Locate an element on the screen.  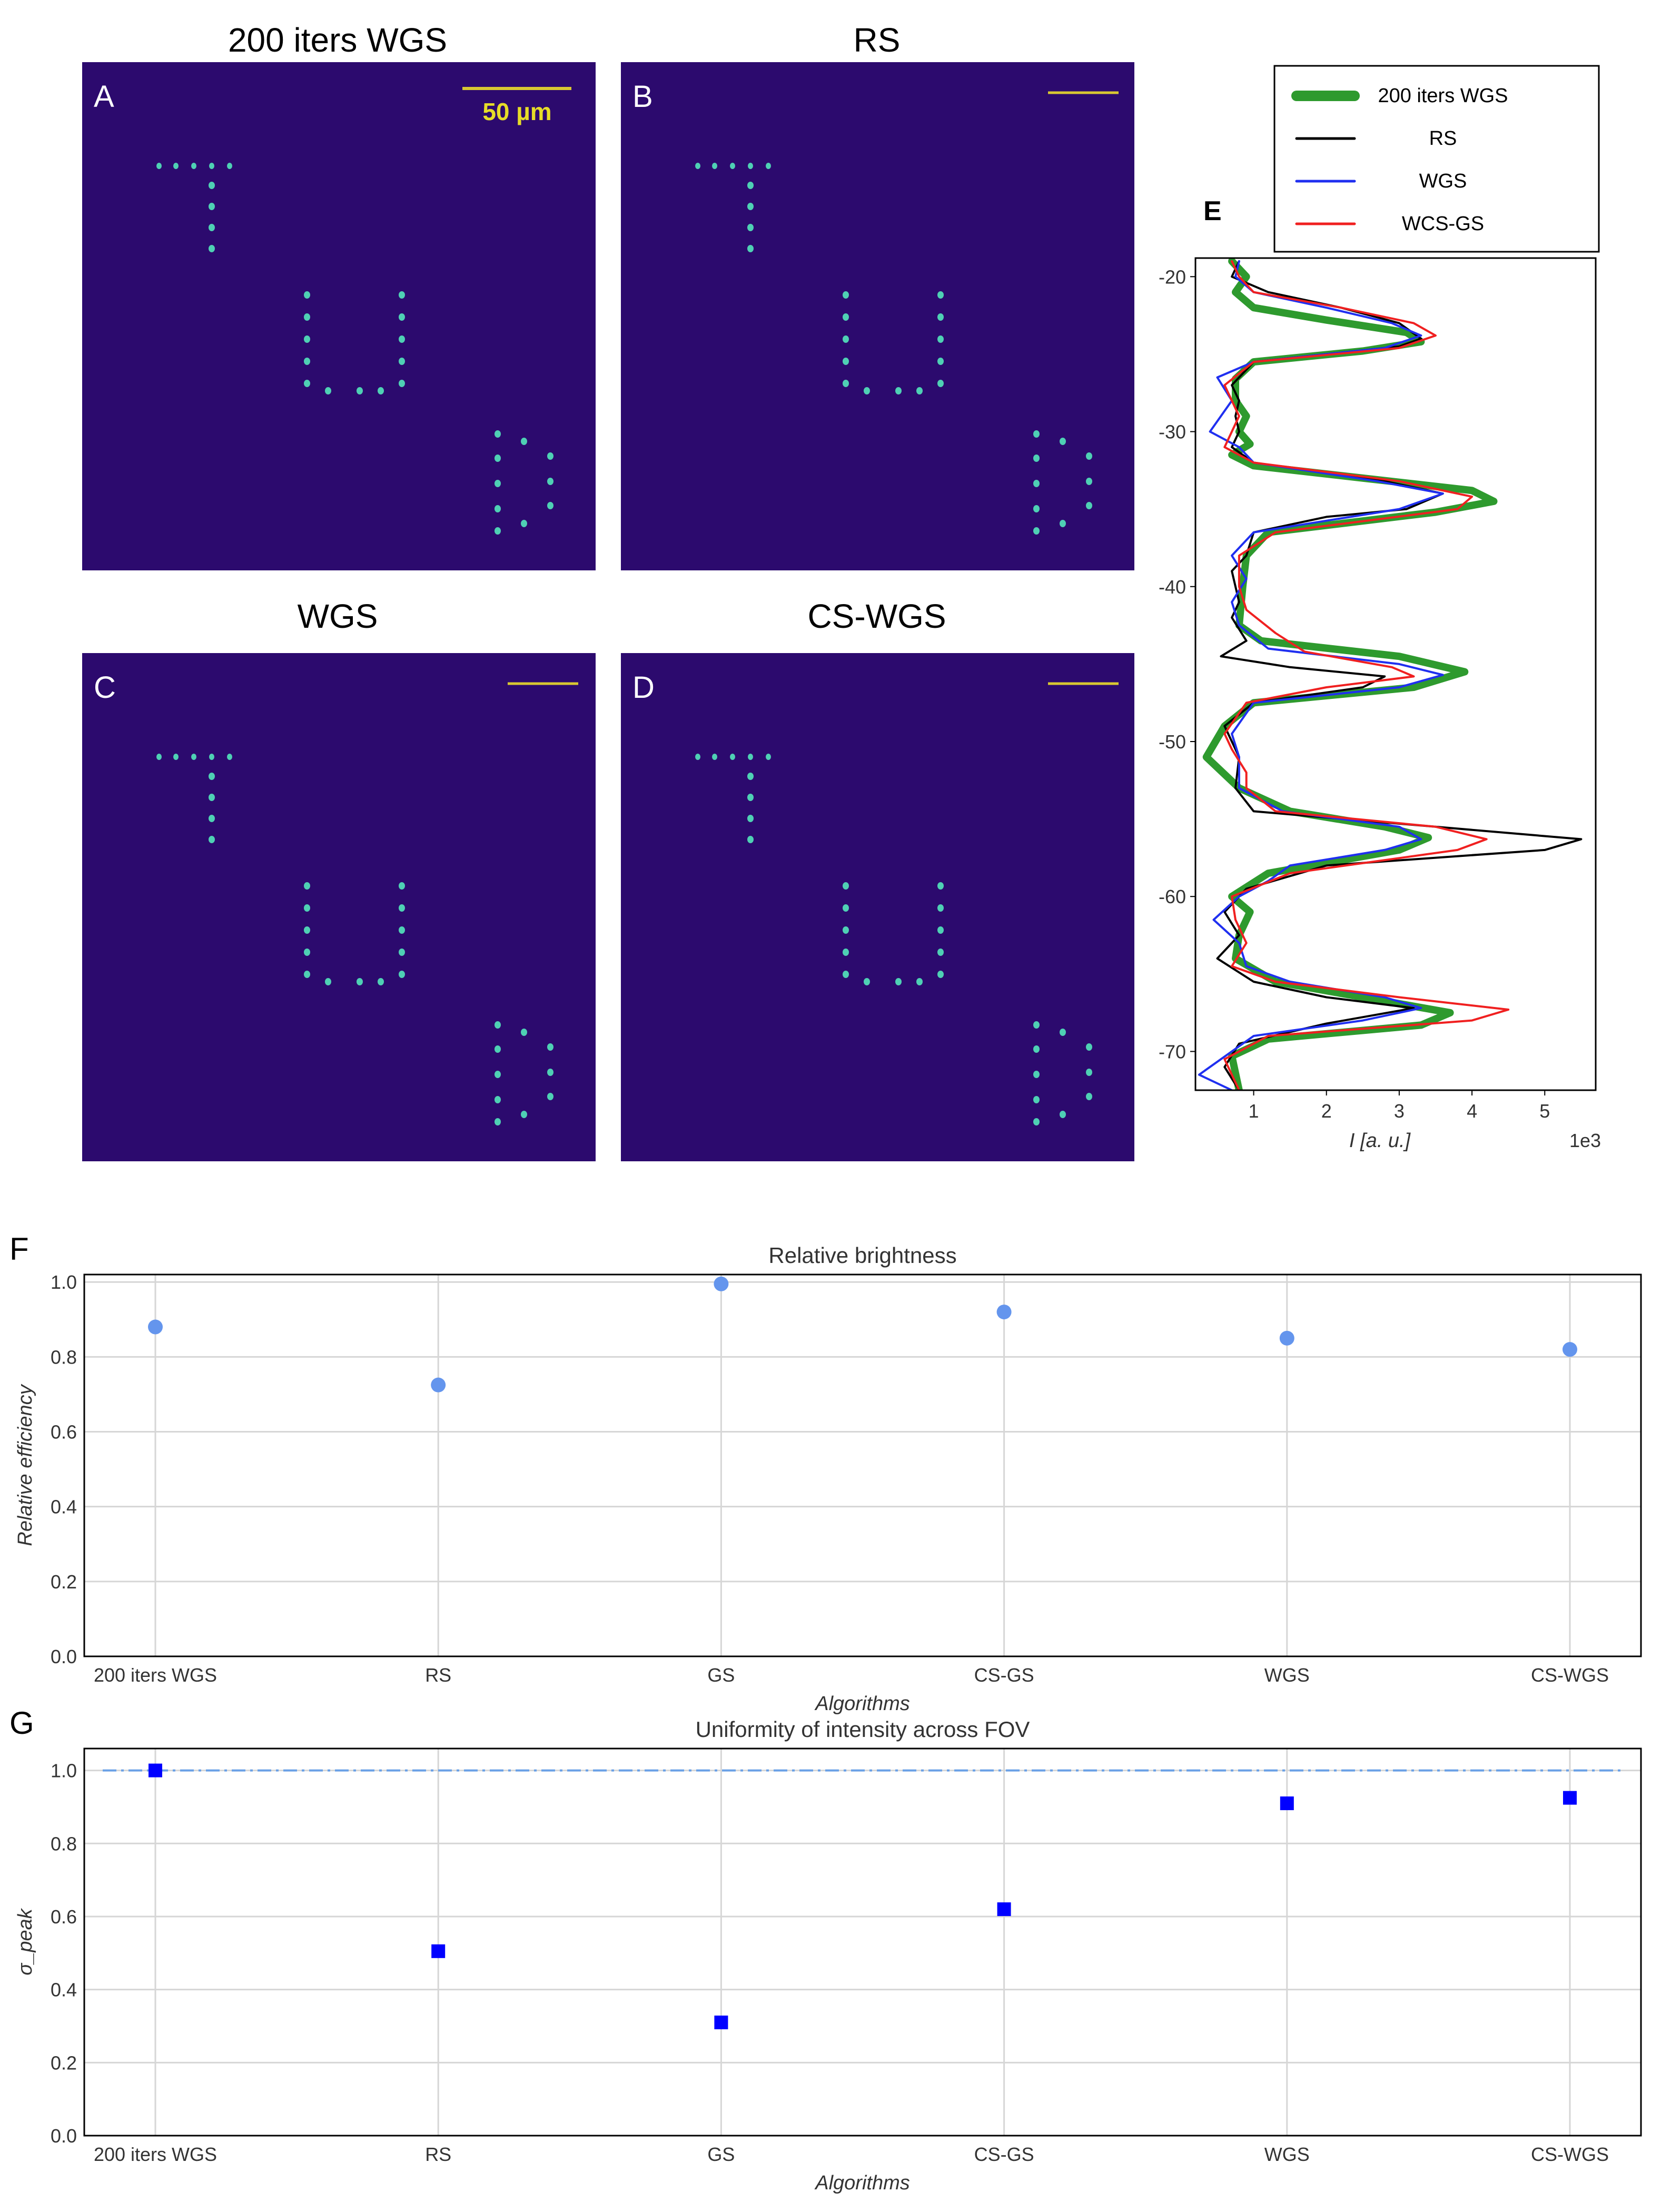
image-c-background is located at coordinates (339, 907).